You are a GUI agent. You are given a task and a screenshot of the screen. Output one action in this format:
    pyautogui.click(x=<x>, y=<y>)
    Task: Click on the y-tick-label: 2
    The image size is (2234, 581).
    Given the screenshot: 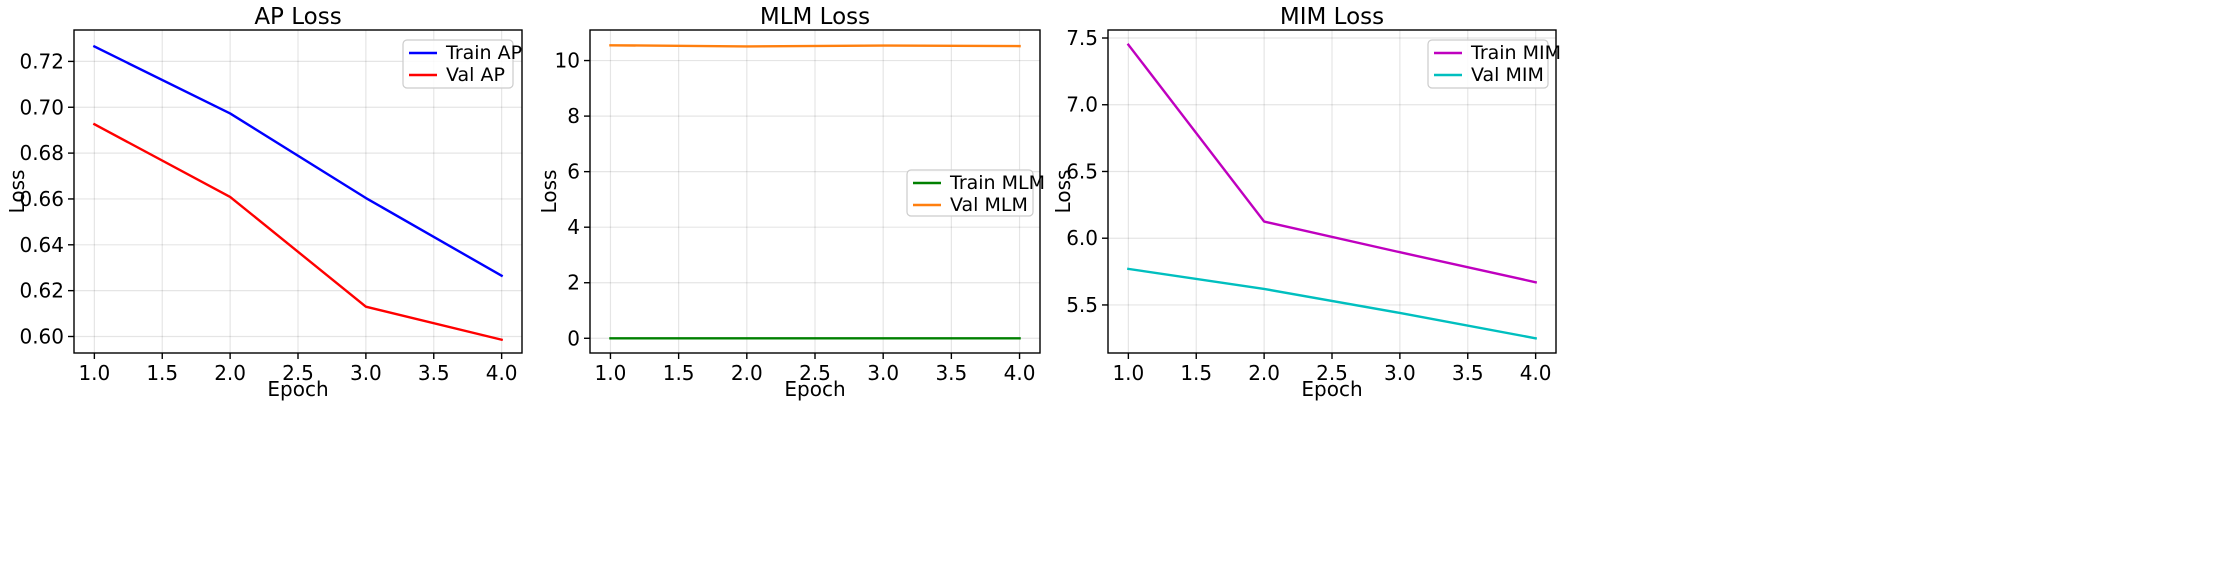 What is the action you would take?
    pyautogui.click(x=573, y=283)
    